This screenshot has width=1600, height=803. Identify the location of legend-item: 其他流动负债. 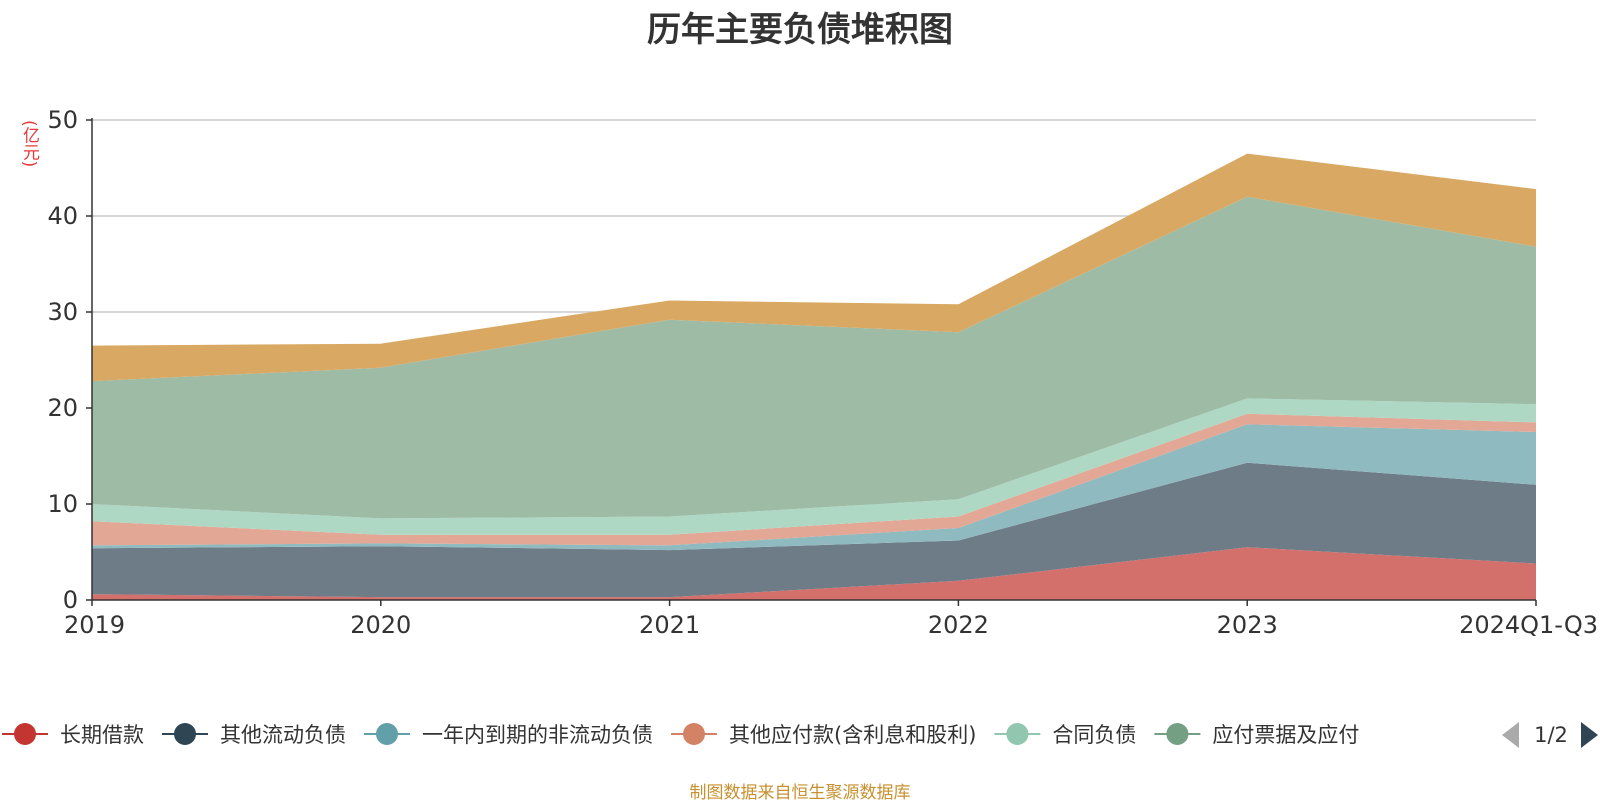
(254, 735).